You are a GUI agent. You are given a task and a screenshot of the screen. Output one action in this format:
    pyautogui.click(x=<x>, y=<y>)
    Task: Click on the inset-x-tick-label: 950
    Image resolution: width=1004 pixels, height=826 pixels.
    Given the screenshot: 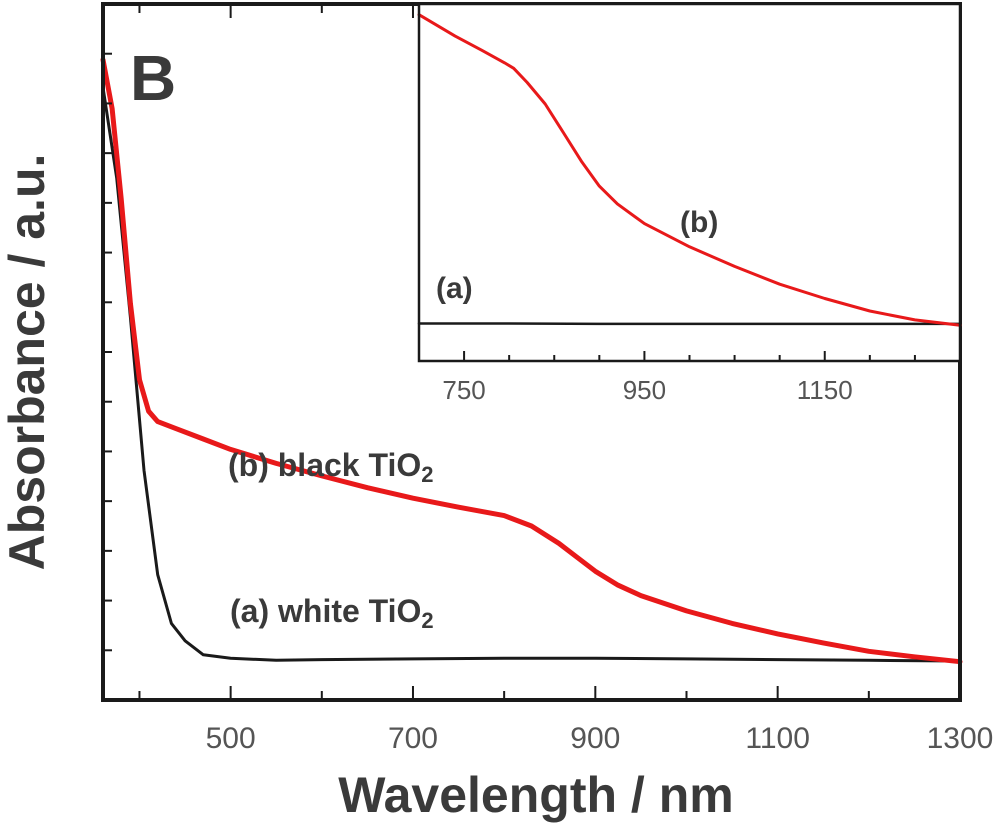 What is the action you would take?
    pyautogui.click(x=644, y=390)
    